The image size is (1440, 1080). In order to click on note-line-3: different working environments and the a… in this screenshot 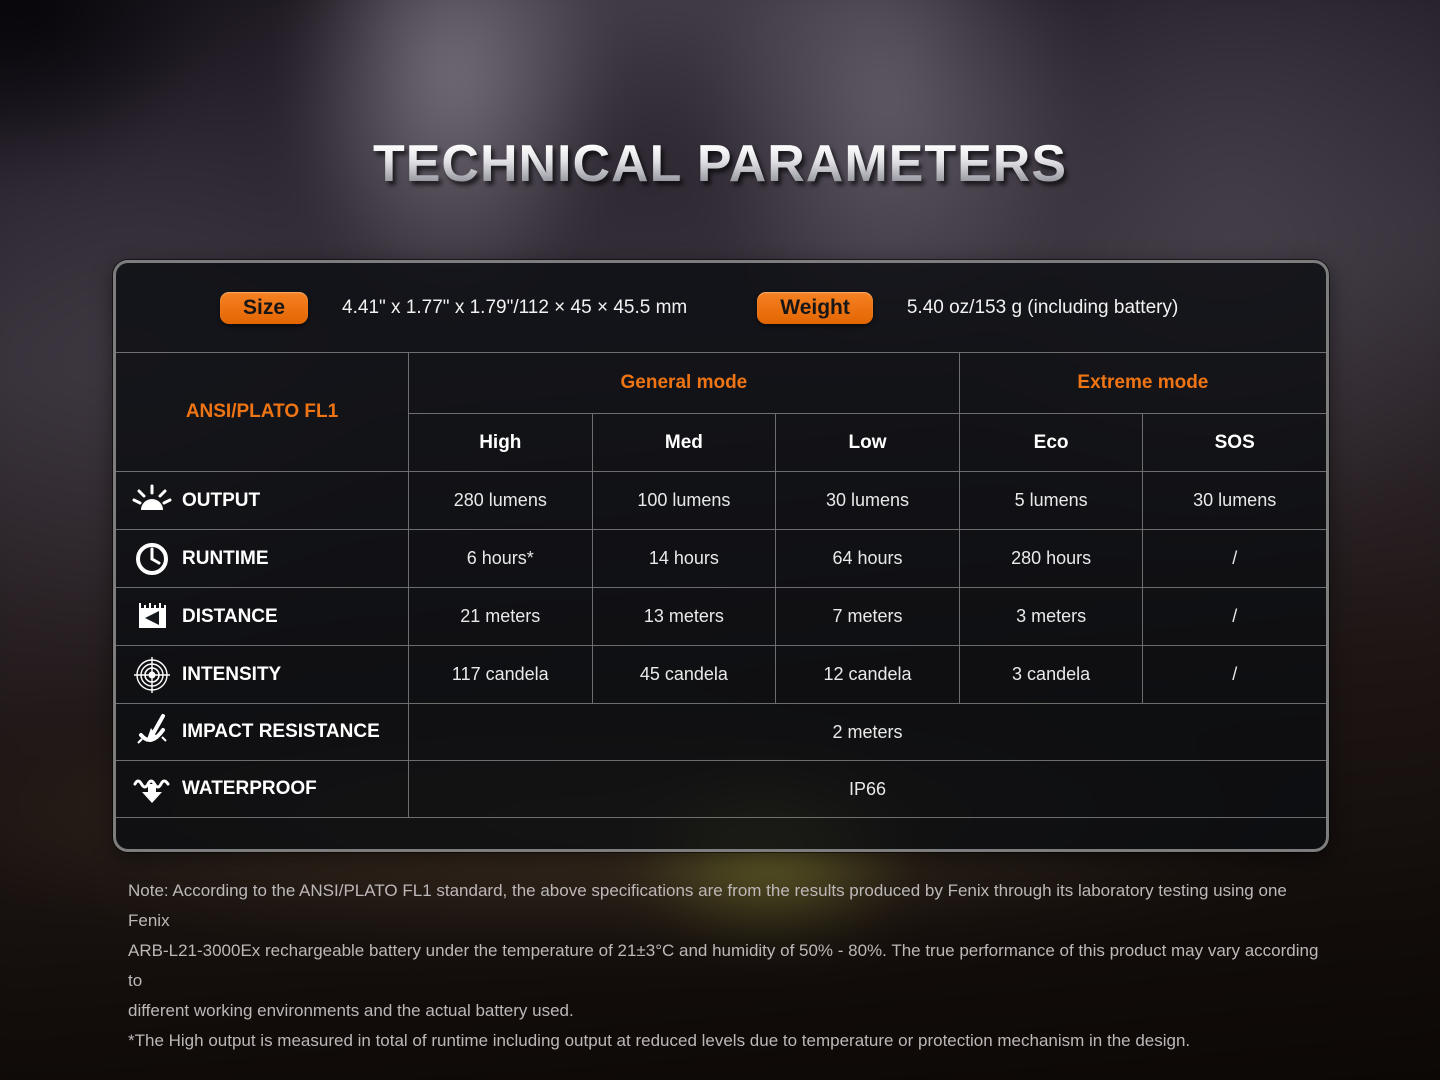, I will do `click(351, 1010)`.